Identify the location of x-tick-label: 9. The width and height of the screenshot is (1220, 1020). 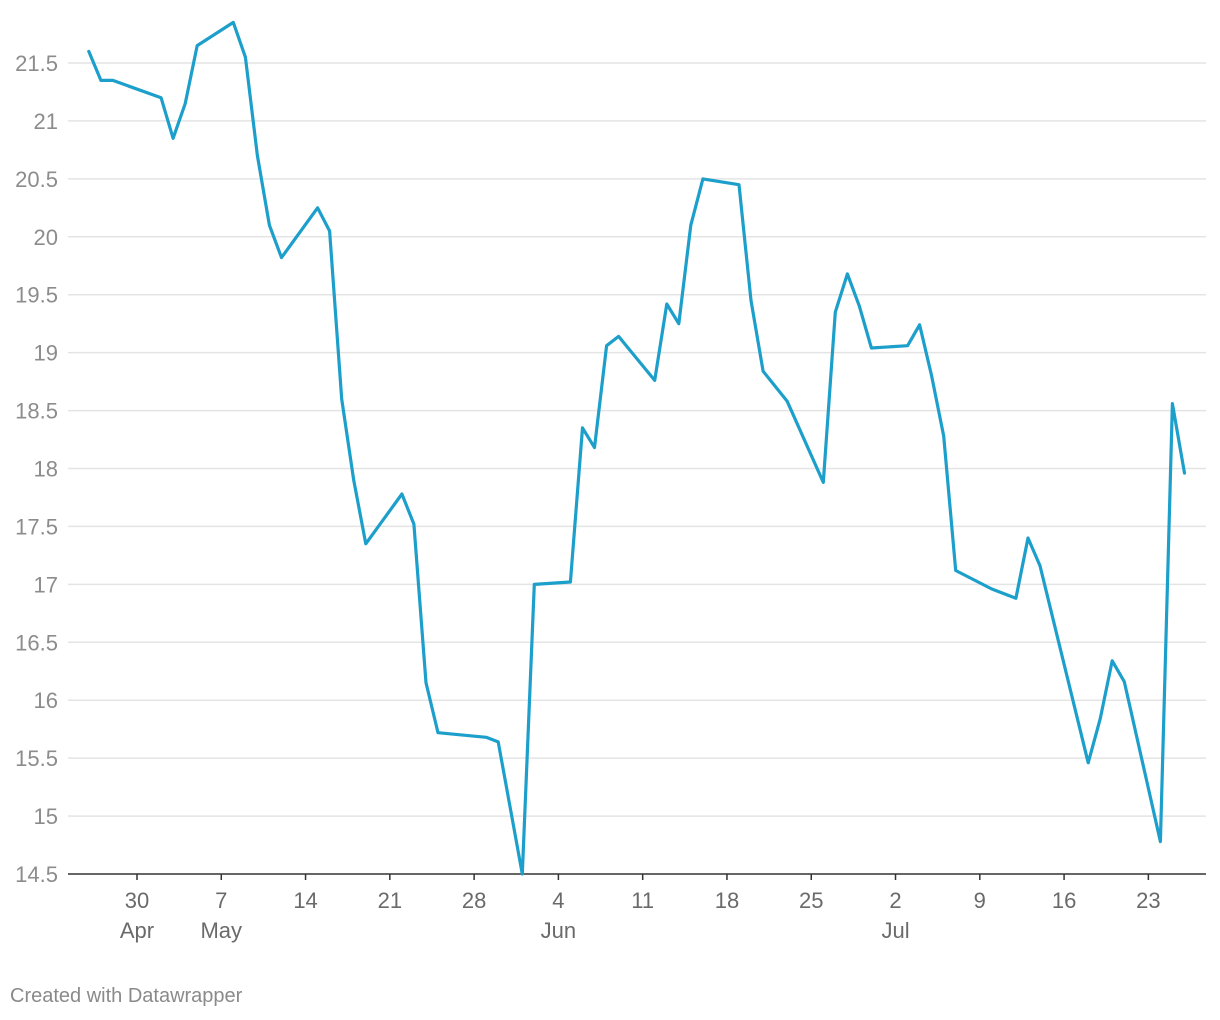
(980, 900).